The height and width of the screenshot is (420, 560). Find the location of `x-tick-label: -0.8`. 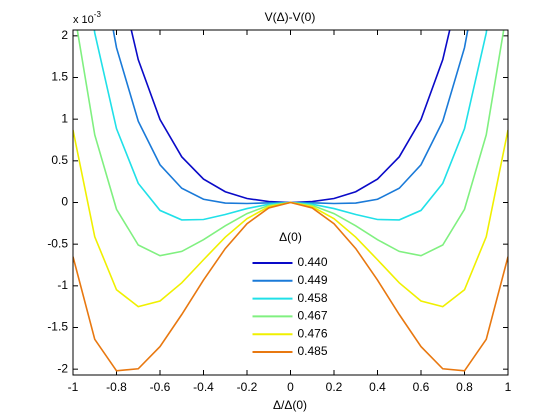

x-tick-label: -0.8 is located at coordinates (116, 387).